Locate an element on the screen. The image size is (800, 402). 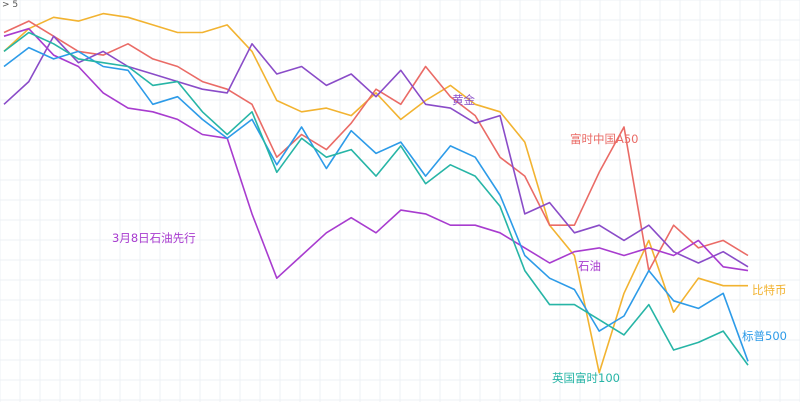
series-label-英国富时100: 英国富时100 is located at coordinates (586, 378).